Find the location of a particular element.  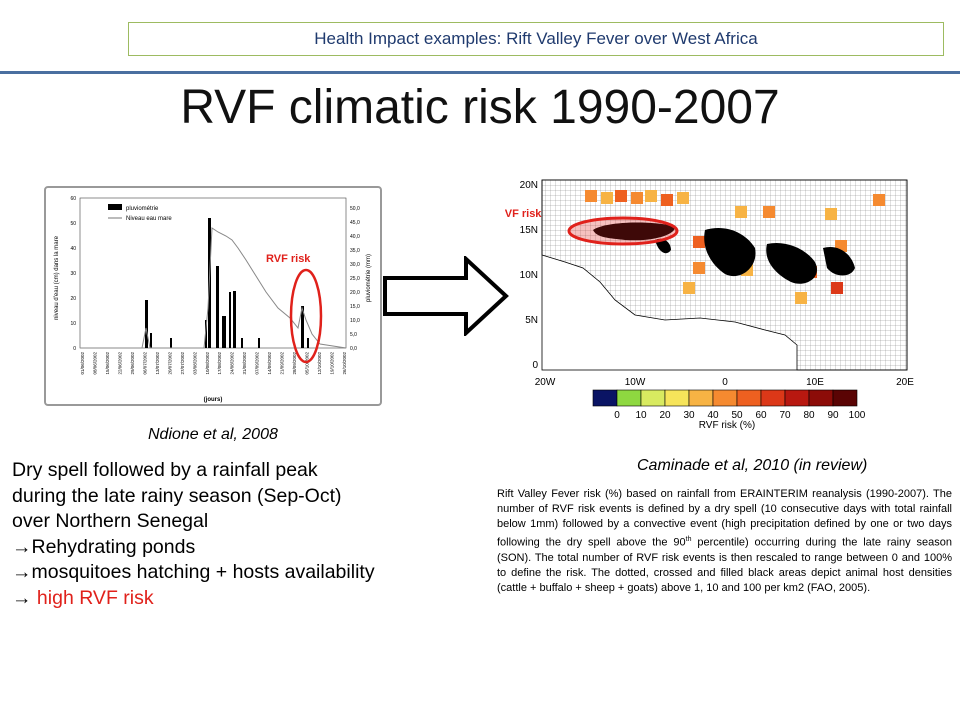

right-arrow-icon is located at coordinates (446, 296).